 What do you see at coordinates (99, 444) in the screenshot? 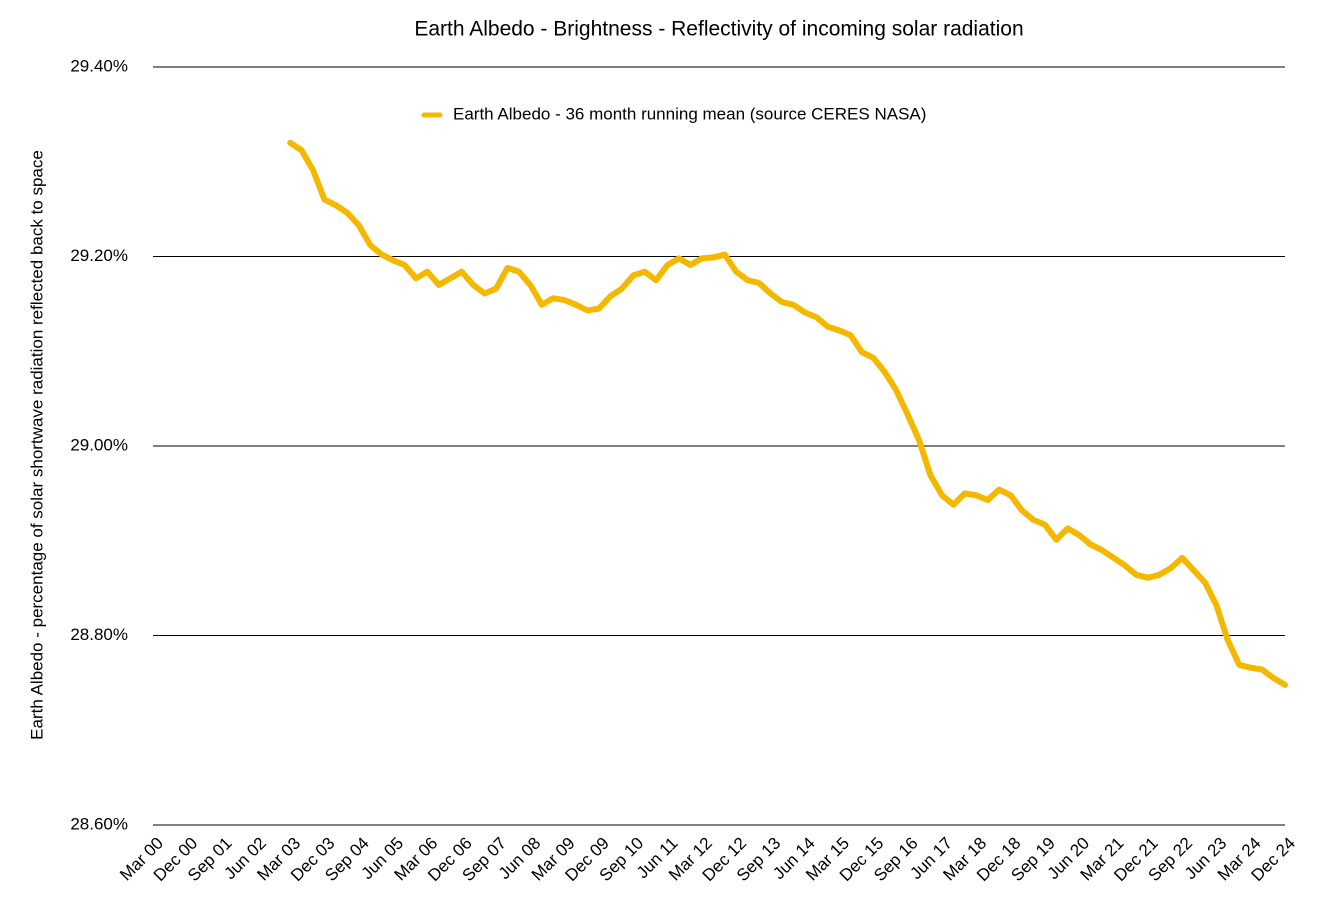
I see `y-tick-label: 29.00%` at bounding box center [99, 444].